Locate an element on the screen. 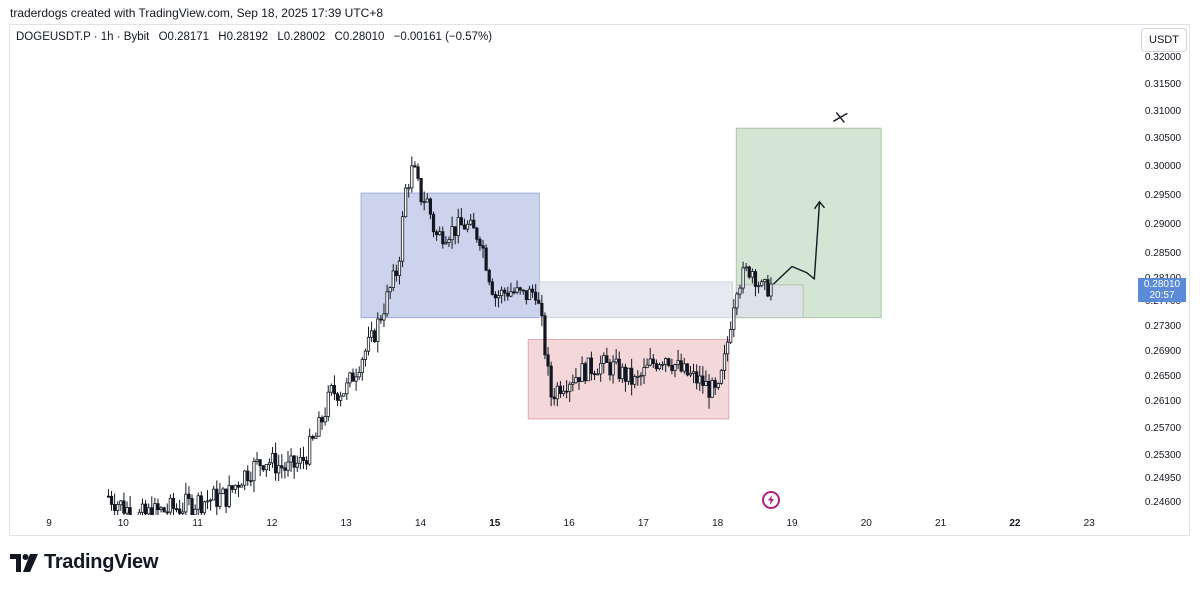 The width and height of the screenshot is (1200, 589). lightning-icon is located at coordinates (771, 500).